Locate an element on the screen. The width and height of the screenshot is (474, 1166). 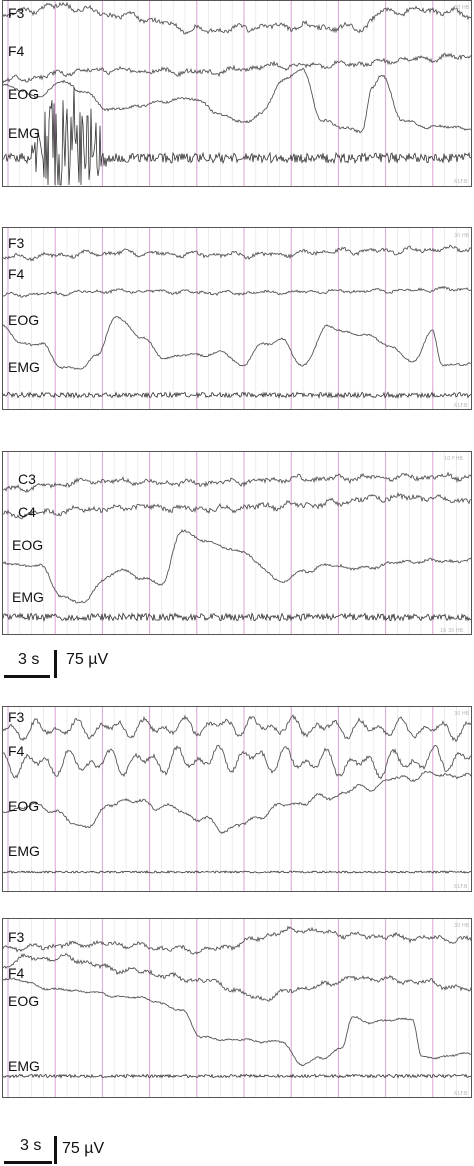
panel-3-corner-top: 10 F.HB is located at coordinates (453, 459).